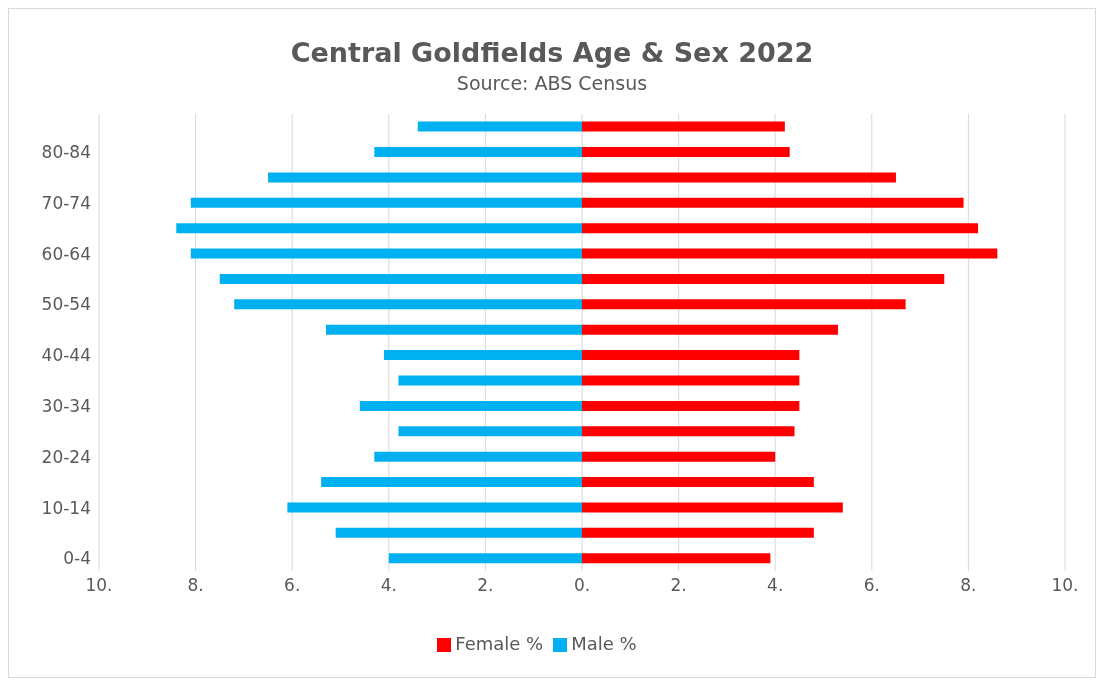 This screenshot has height=686, width=1104. What do you see at coordinates (66, 456) in the screenshot?
I see `y-tick-label: 20-24` at bounding box center [66, 456].